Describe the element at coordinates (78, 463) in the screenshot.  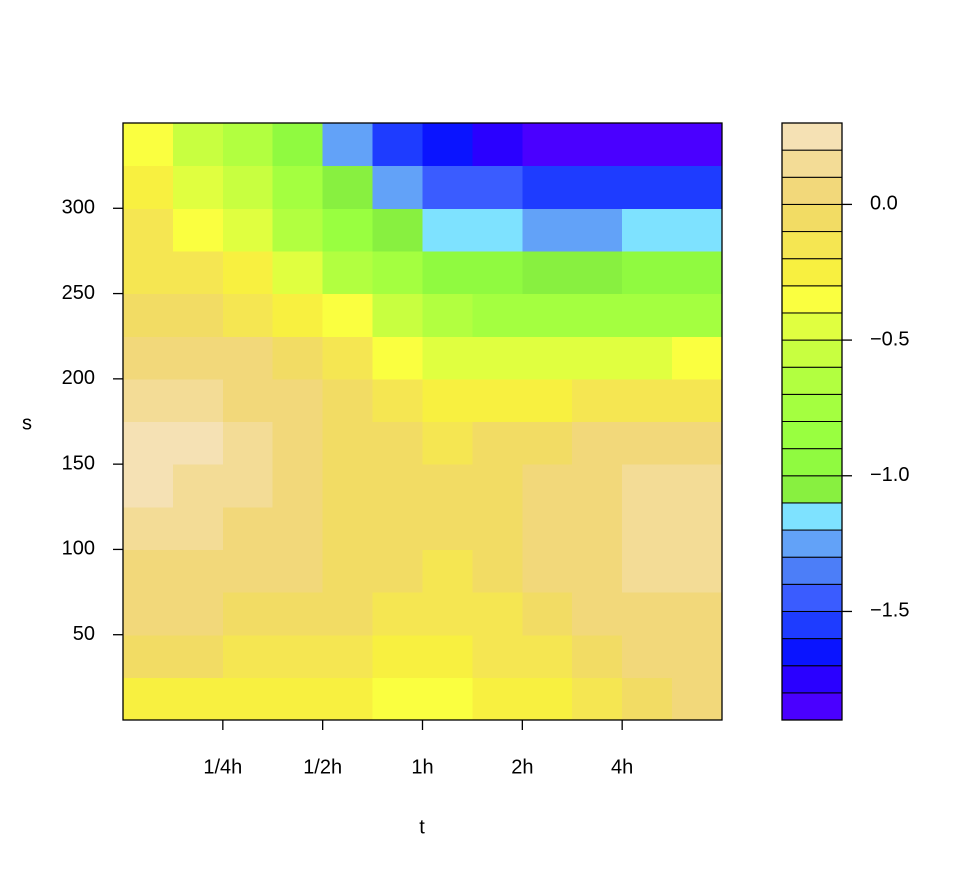
I see `y-tick-label: 150` at that location.